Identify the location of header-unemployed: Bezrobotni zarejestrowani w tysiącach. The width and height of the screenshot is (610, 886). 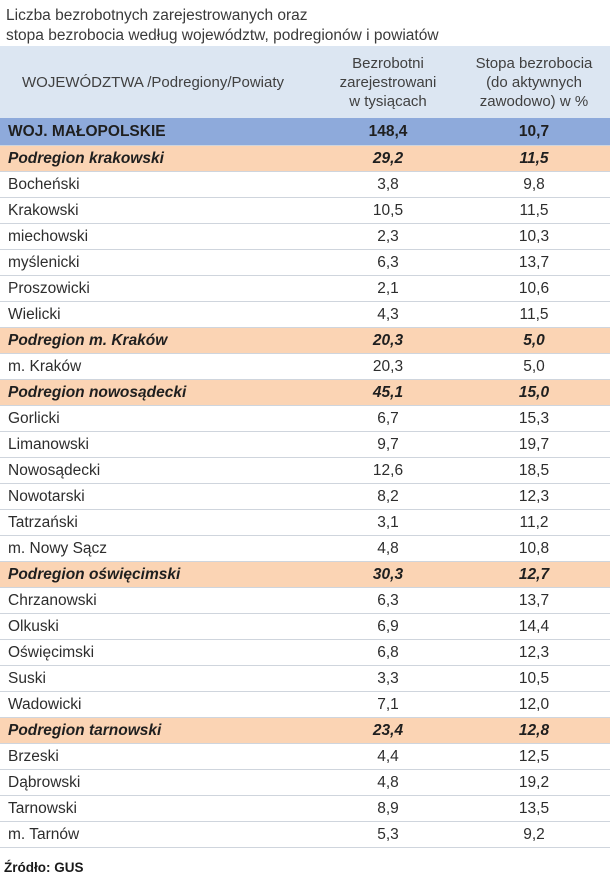
(388, 82).